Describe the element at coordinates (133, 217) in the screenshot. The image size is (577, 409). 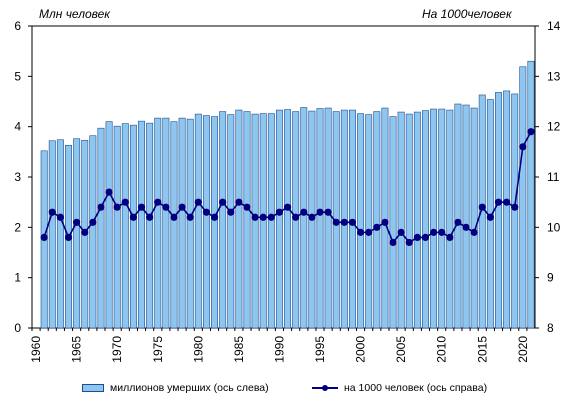
I see `point-1972` at that location.